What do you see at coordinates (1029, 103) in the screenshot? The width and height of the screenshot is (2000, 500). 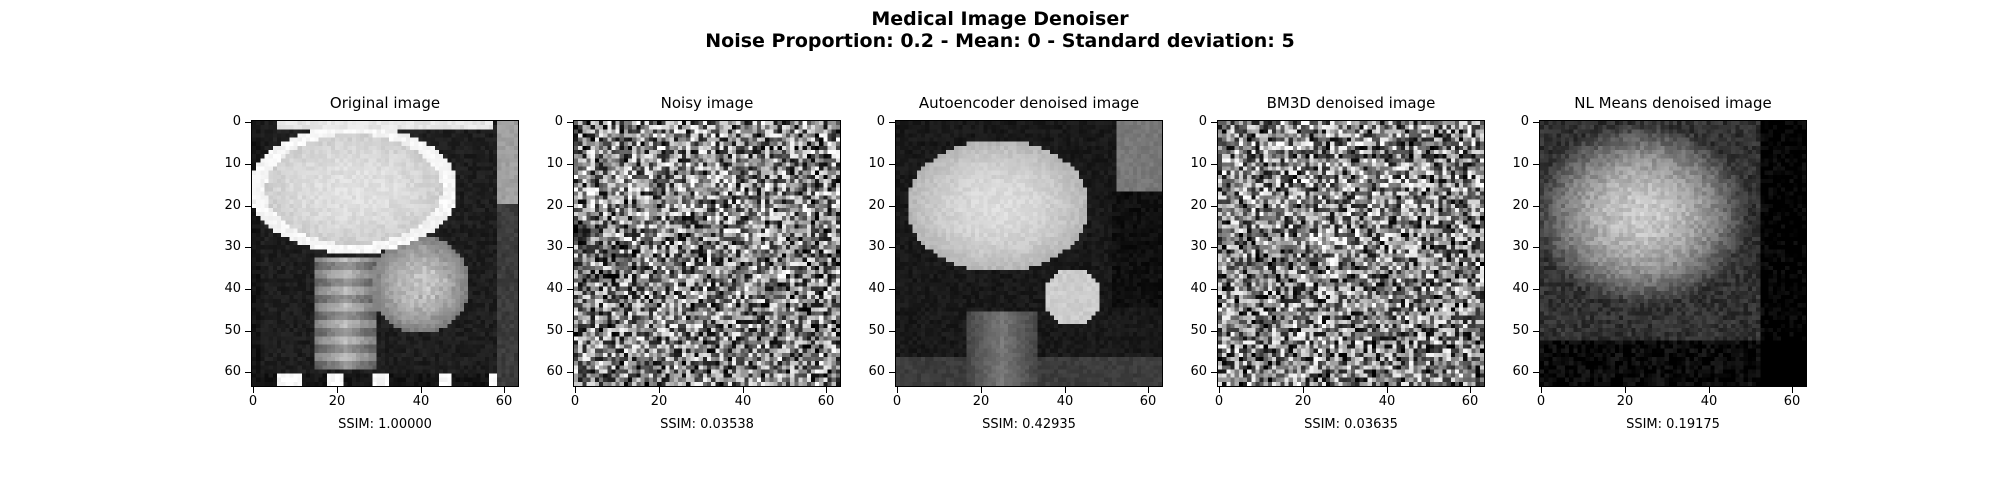 I see `panel-title: Autoencoder denoised image` at bounding box center [1029, 103].